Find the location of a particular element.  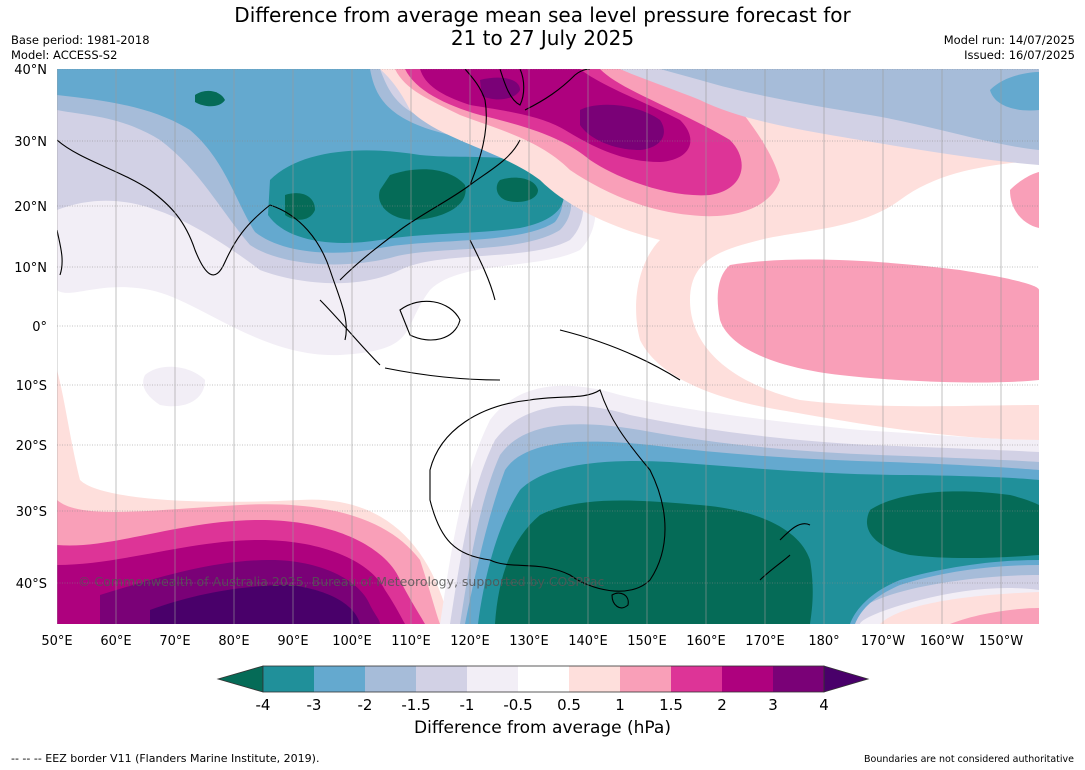

korea-coast is located at coordinates (512, 87).